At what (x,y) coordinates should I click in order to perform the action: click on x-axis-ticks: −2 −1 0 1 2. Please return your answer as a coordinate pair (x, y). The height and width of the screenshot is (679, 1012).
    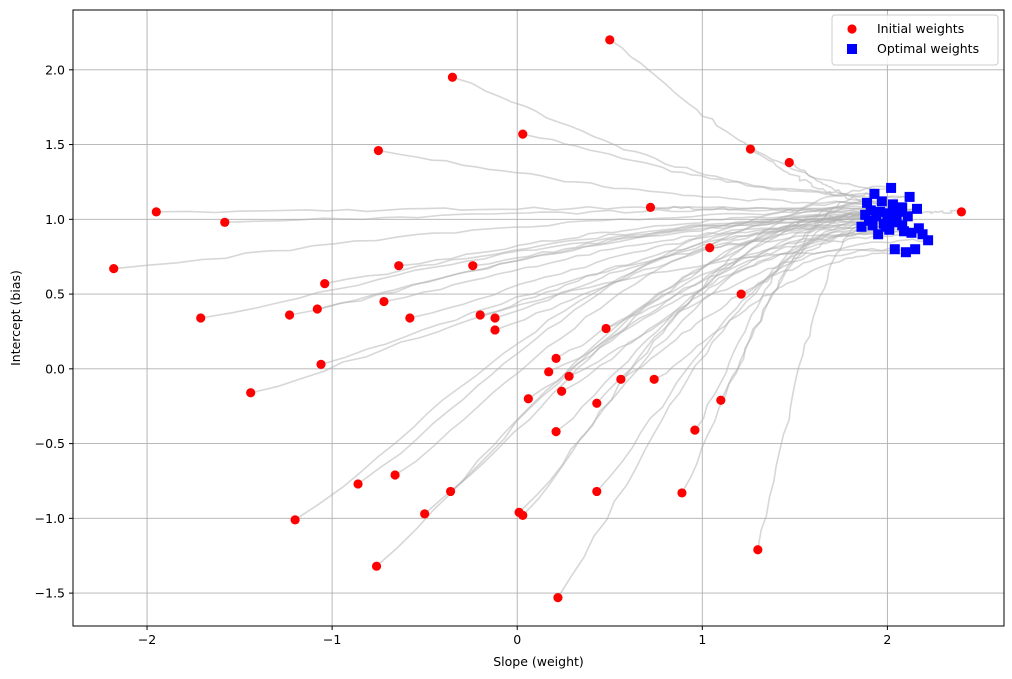
    Looking at the image, I should click on (514, 636).